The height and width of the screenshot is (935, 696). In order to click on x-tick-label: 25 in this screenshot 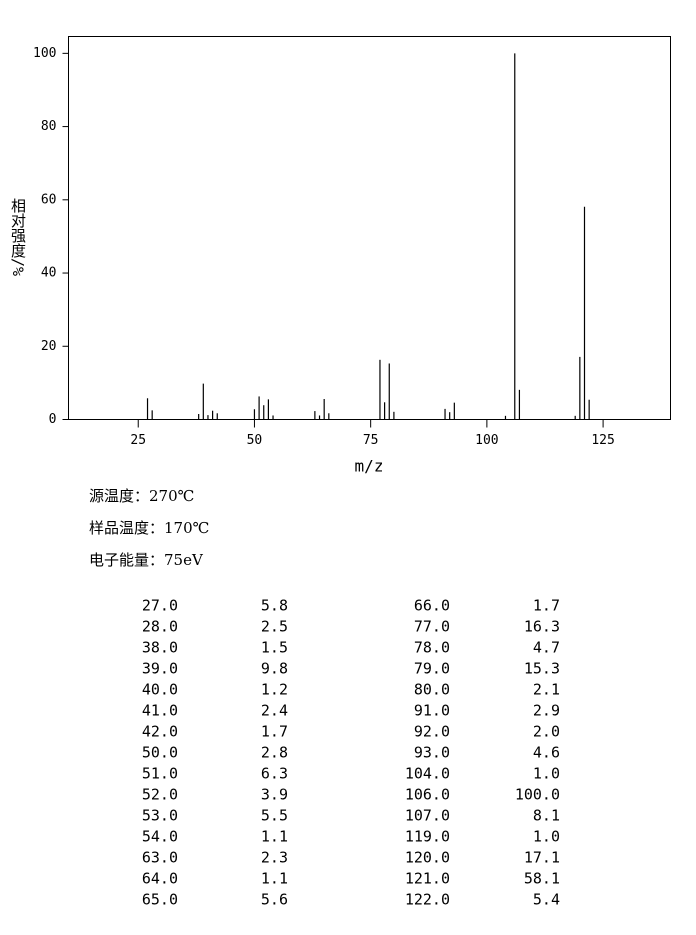, I will do `click(138, 440)`.